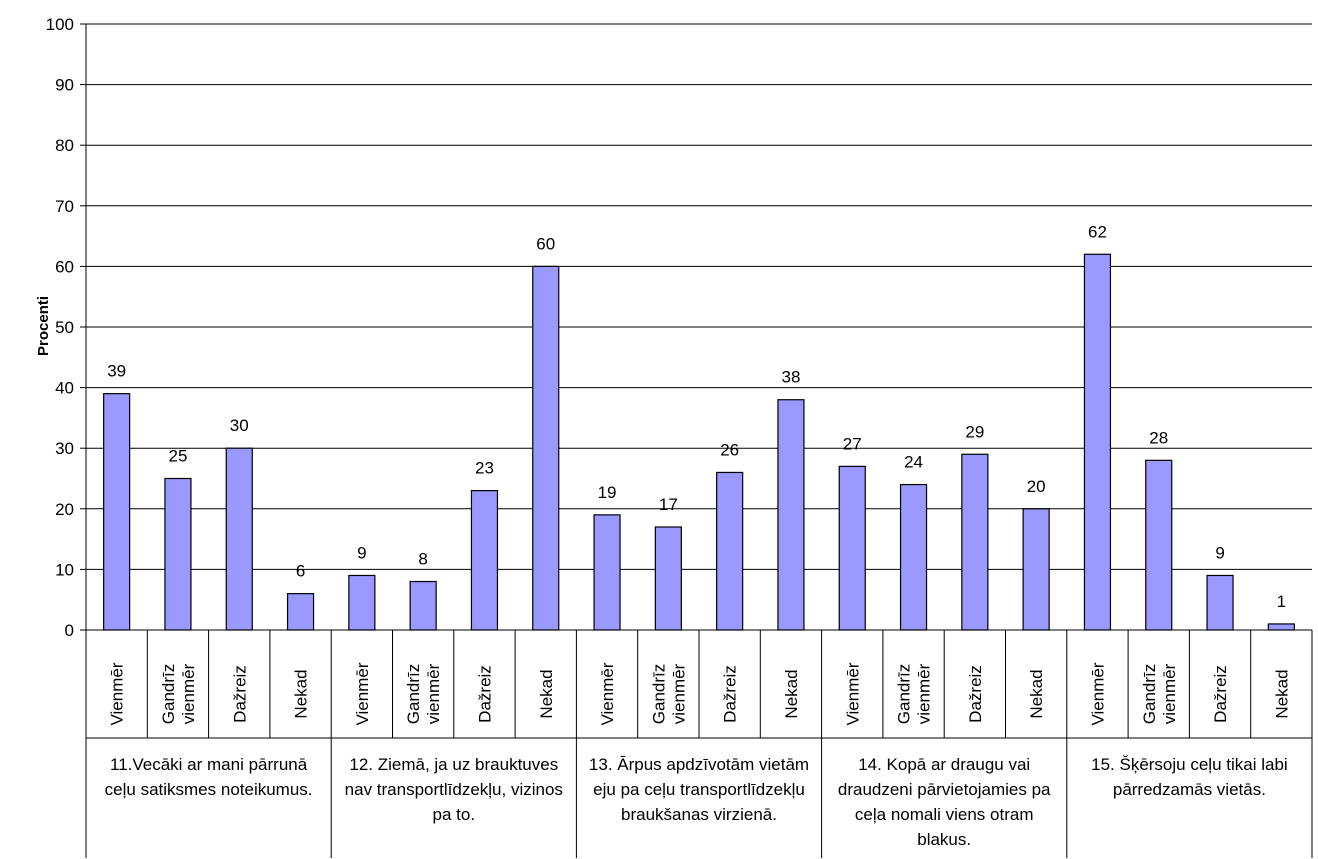  What do you see at coordinates (64, 266) in the screenshot?
I see `y-tick-label: 60` at bounding box center [64, 266].